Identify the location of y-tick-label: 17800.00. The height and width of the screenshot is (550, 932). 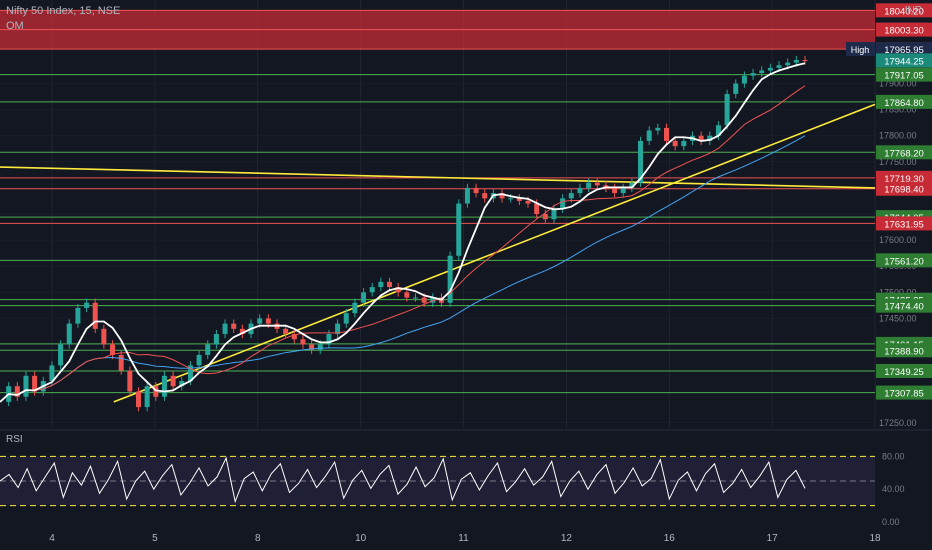
(898, 136).